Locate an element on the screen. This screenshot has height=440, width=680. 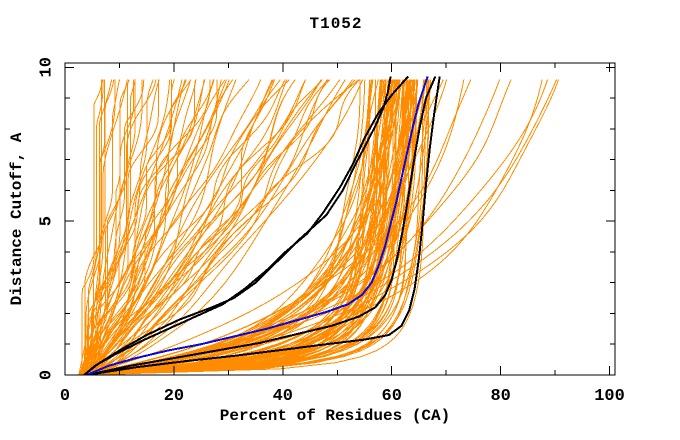
x-tick-label-0: 0 is located at coordinates (65, 396).